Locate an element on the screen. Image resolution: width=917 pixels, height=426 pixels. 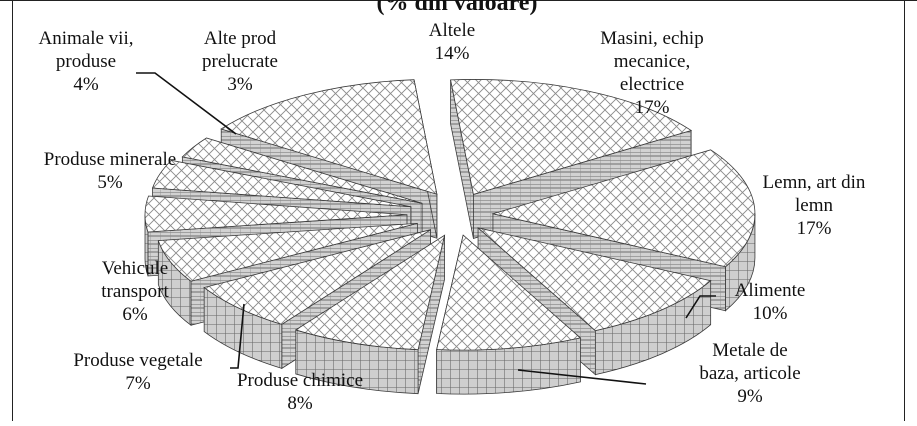
slice-label: Animale vii, produse 4% is located at coordinates (86, 61).